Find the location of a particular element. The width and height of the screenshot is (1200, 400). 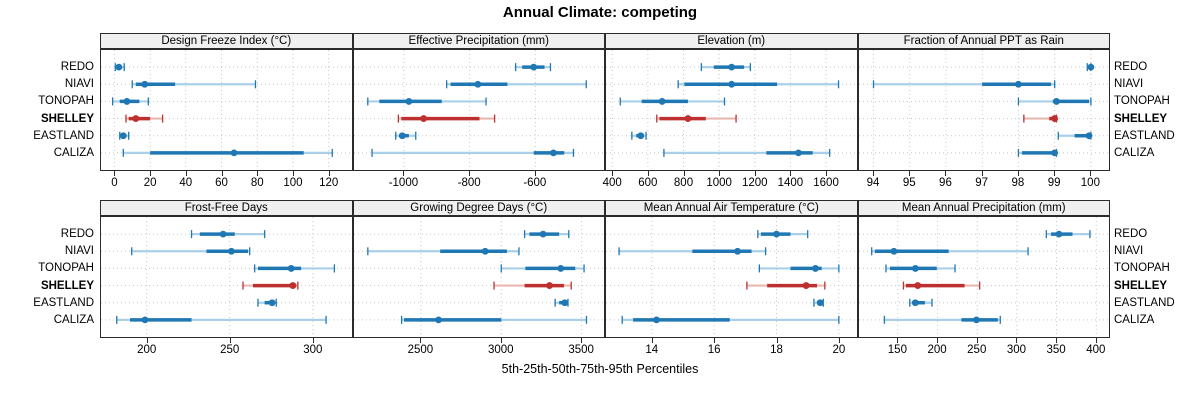

site-label-right-niavi: NIAVI is located at coordinates (1129, 84).